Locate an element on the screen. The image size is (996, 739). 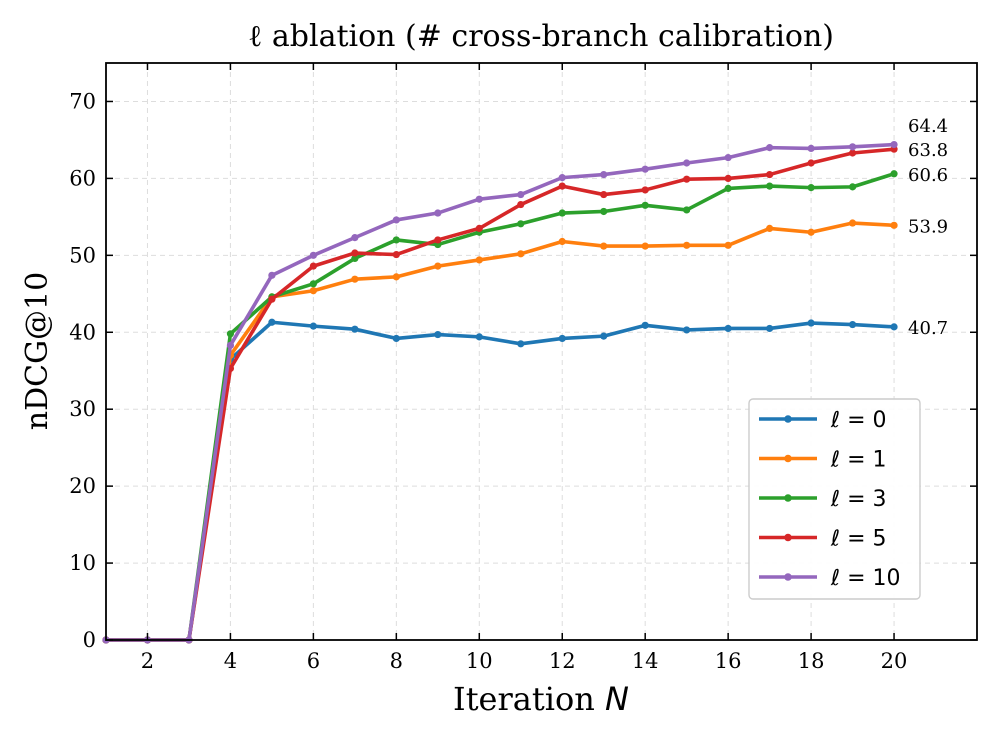
x-axis-label: Iteration N is located at coordinates (541, 699).